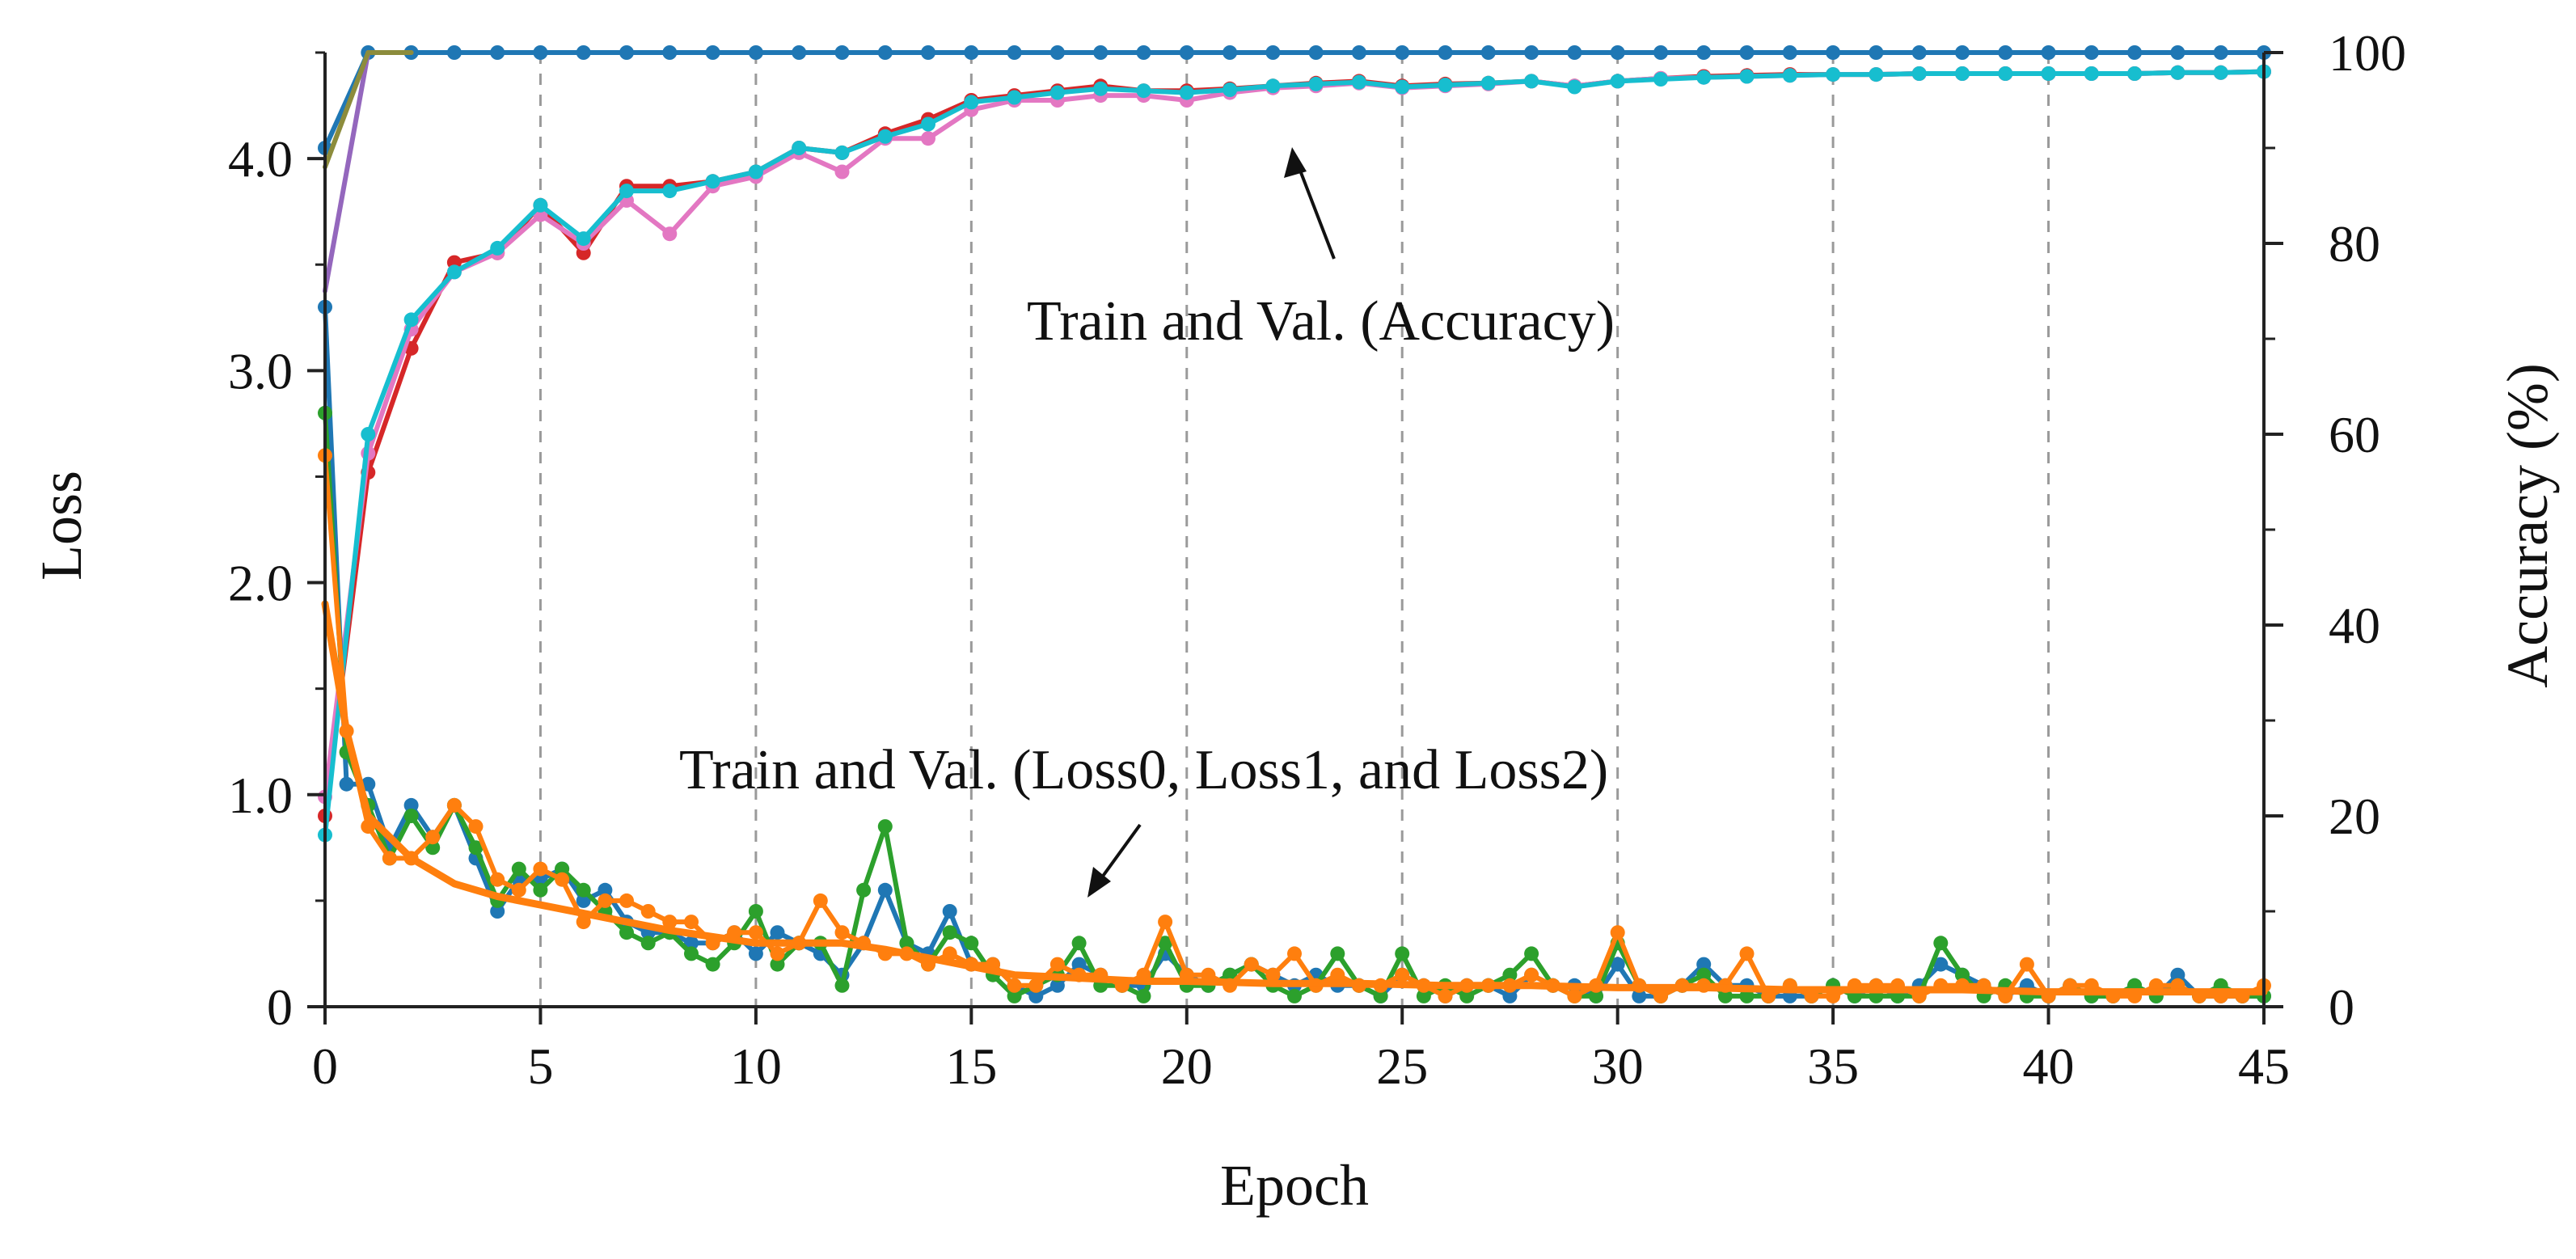 The height and width of the screenshot is (1259, 2576). I want to click on y-left-tick-label: 2.0, so click(260, 583).